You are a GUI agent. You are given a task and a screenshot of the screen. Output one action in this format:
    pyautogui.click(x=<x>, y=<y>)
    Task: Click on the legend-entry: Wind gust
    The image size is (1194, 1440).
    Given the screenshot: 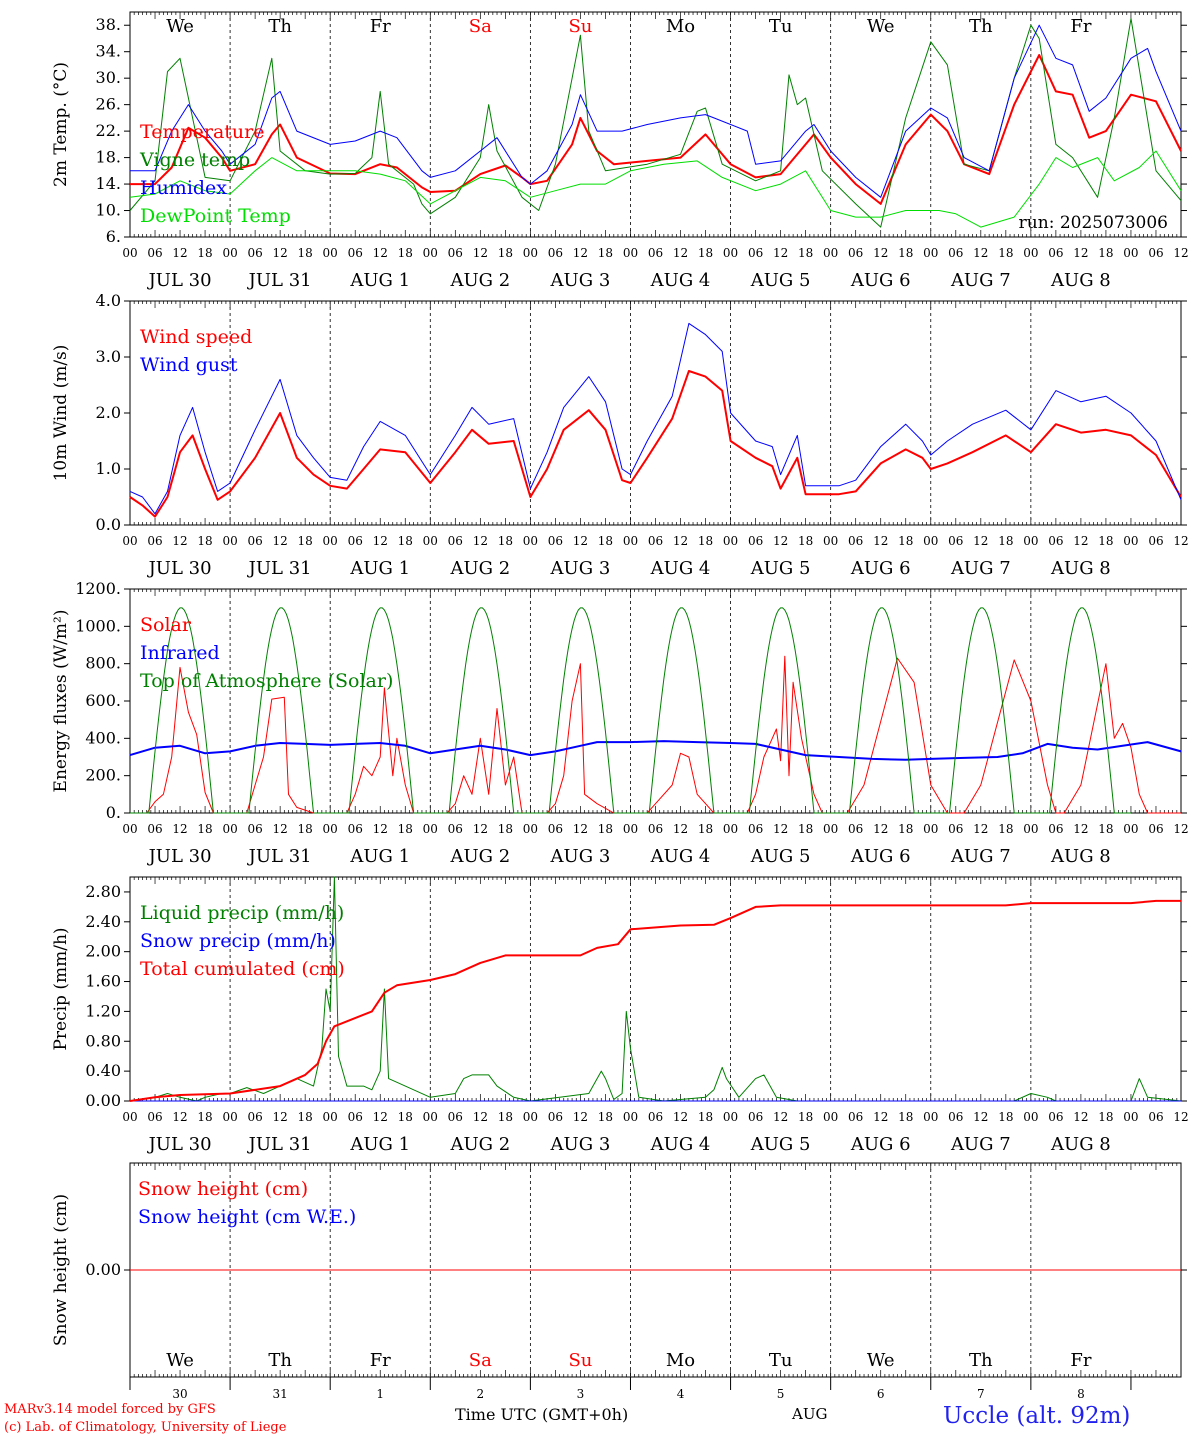 What is the action you would take?
    pyautogui.click(x=189, y=365)
    